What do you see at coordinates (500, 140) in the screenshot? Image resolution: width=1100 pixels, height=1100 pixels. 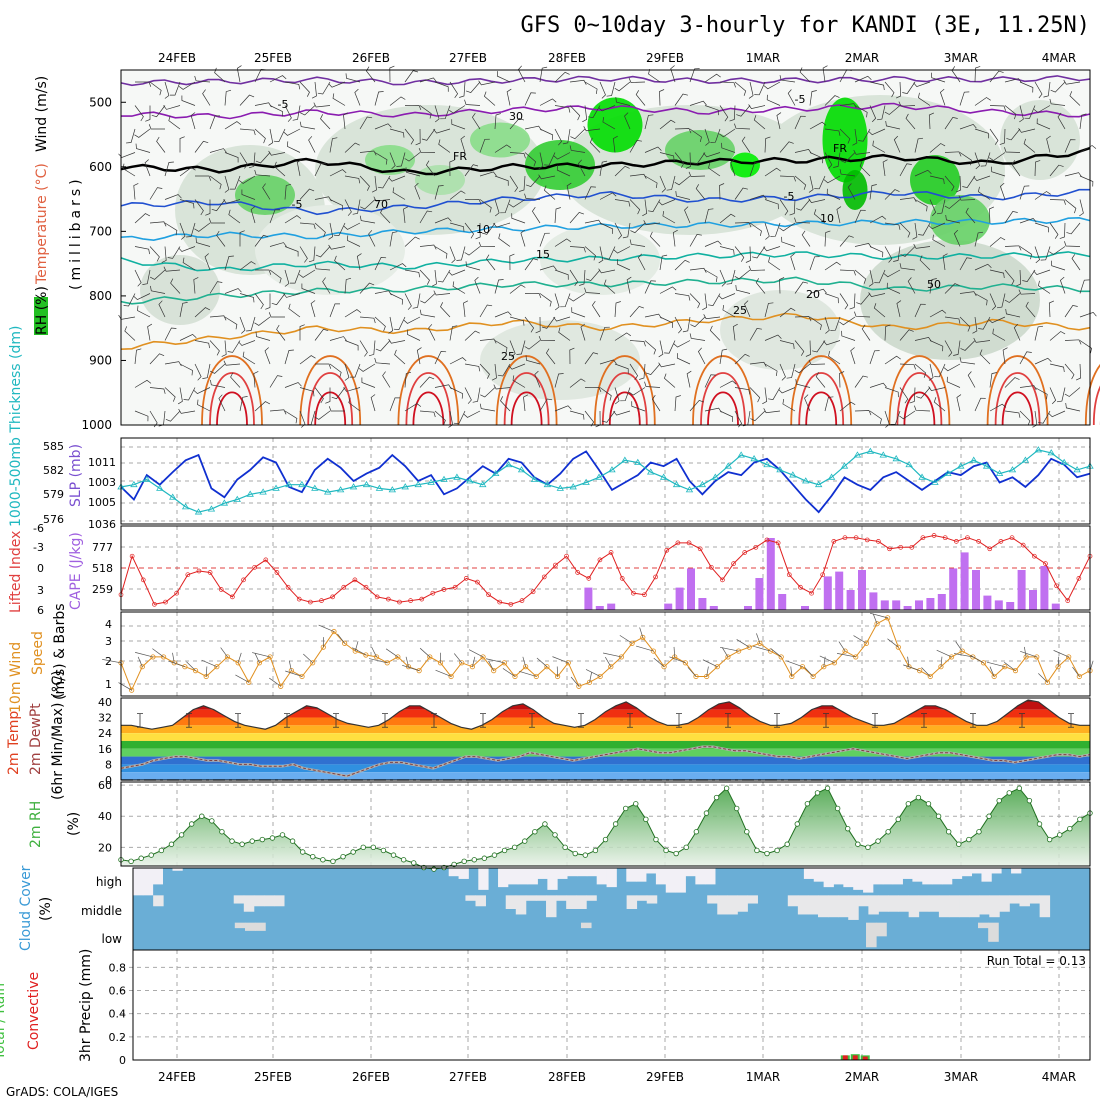 I see `rh-shade-green` at bounding box center [500, 140].